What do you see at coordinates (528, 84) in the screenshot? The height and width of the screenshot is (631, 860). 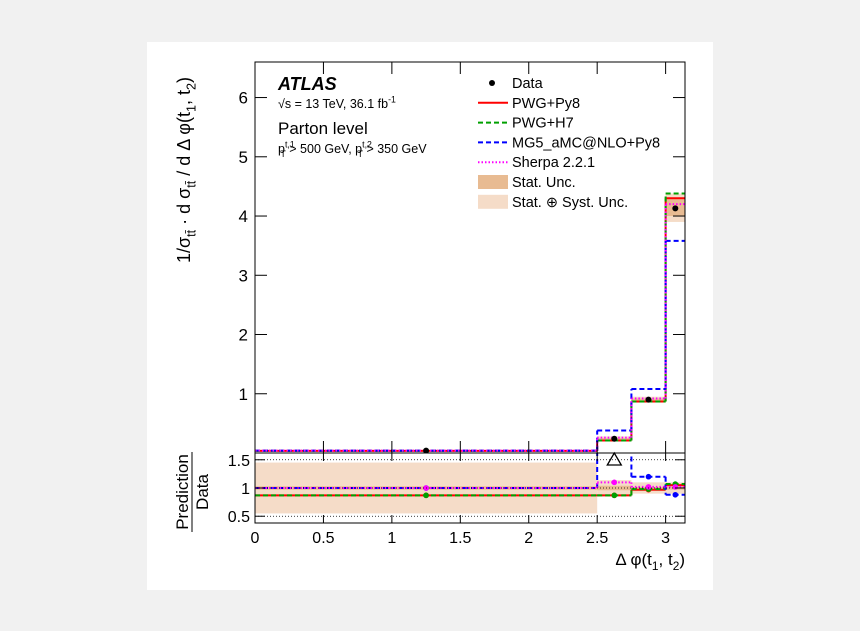 I see `legend-label: Data` at bounding box center [528, 84].